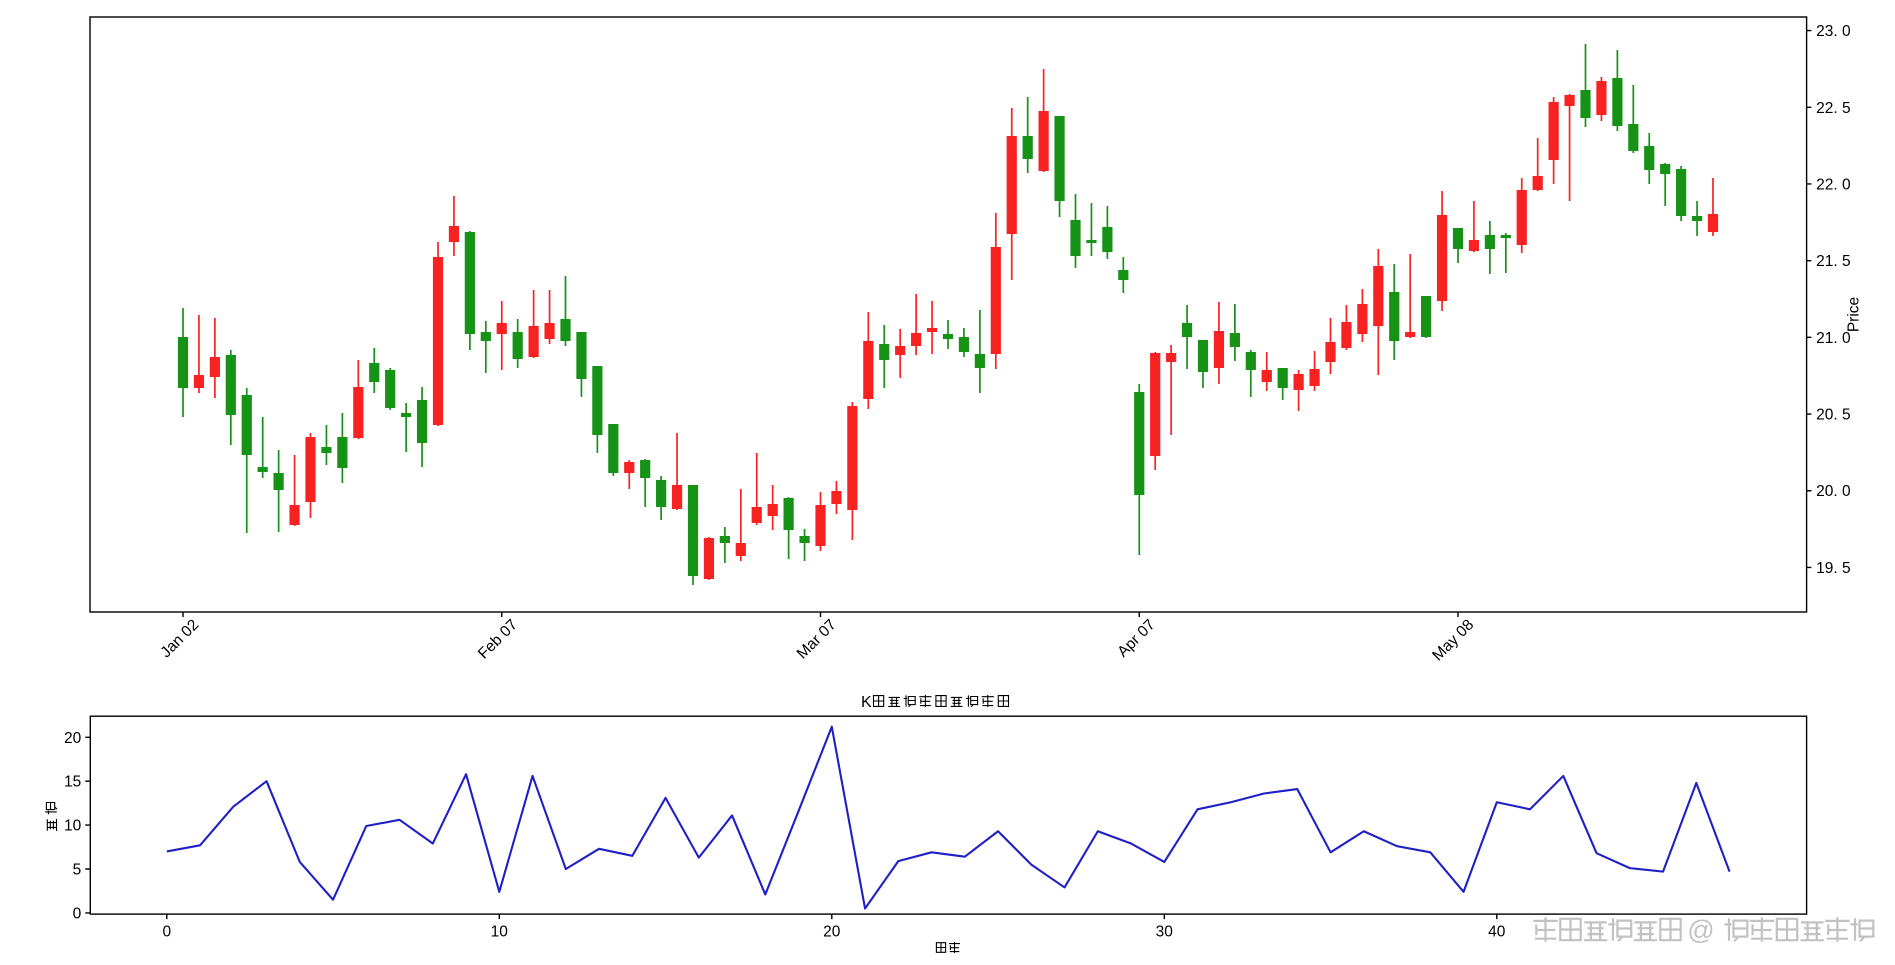  What do you see at coordinates (77, 870) in the screenshot?
I see `svg-text: 5` at bounding box center [77, 870].